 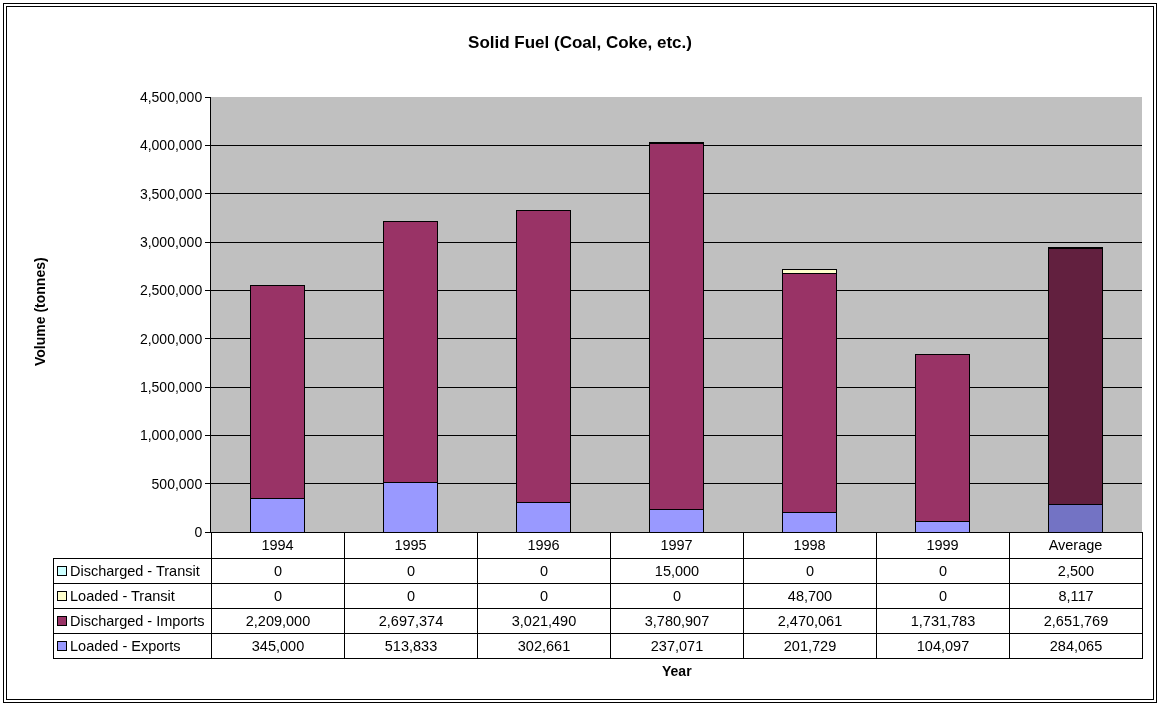 I want to click on y-tick-label: 1,000,000, so click(x=171, y=435).